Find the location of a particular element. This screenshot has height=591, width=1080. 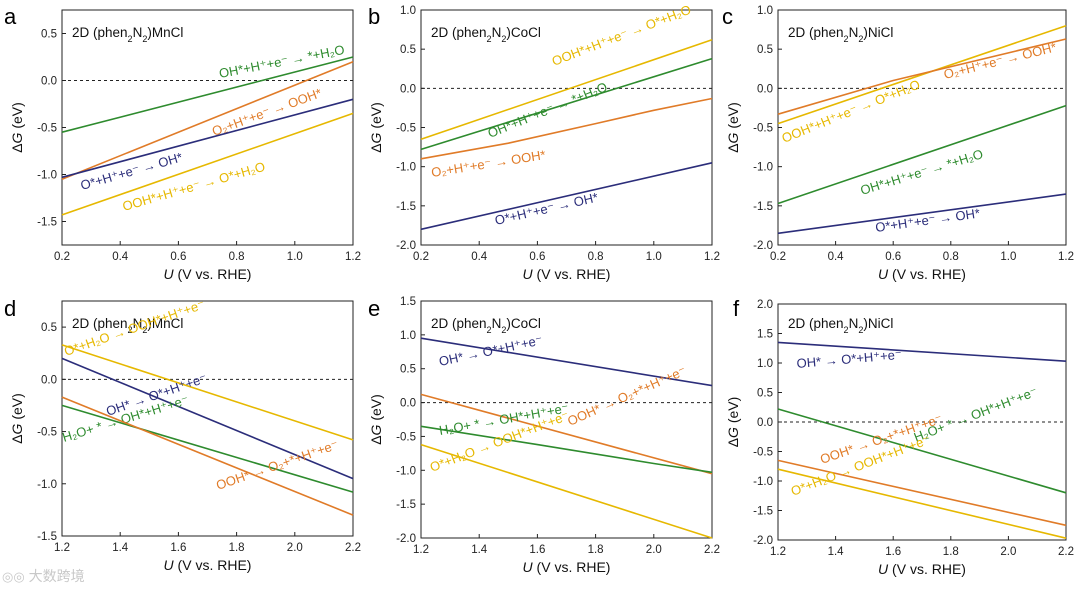

plot-frame is located at coordinates (566, 419).